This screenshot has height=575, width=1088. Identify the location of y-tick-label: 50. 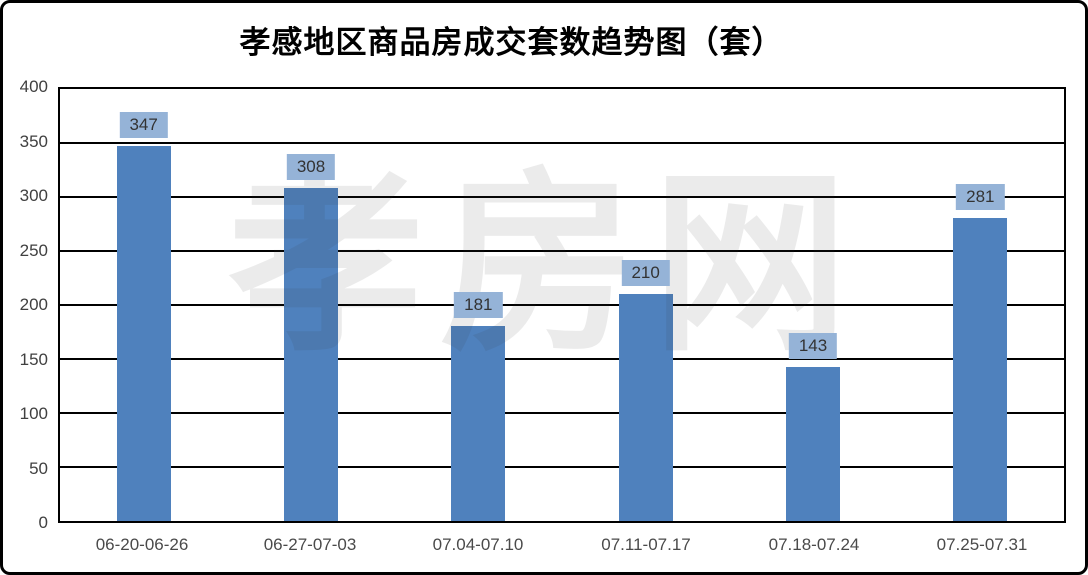
(38, 468).